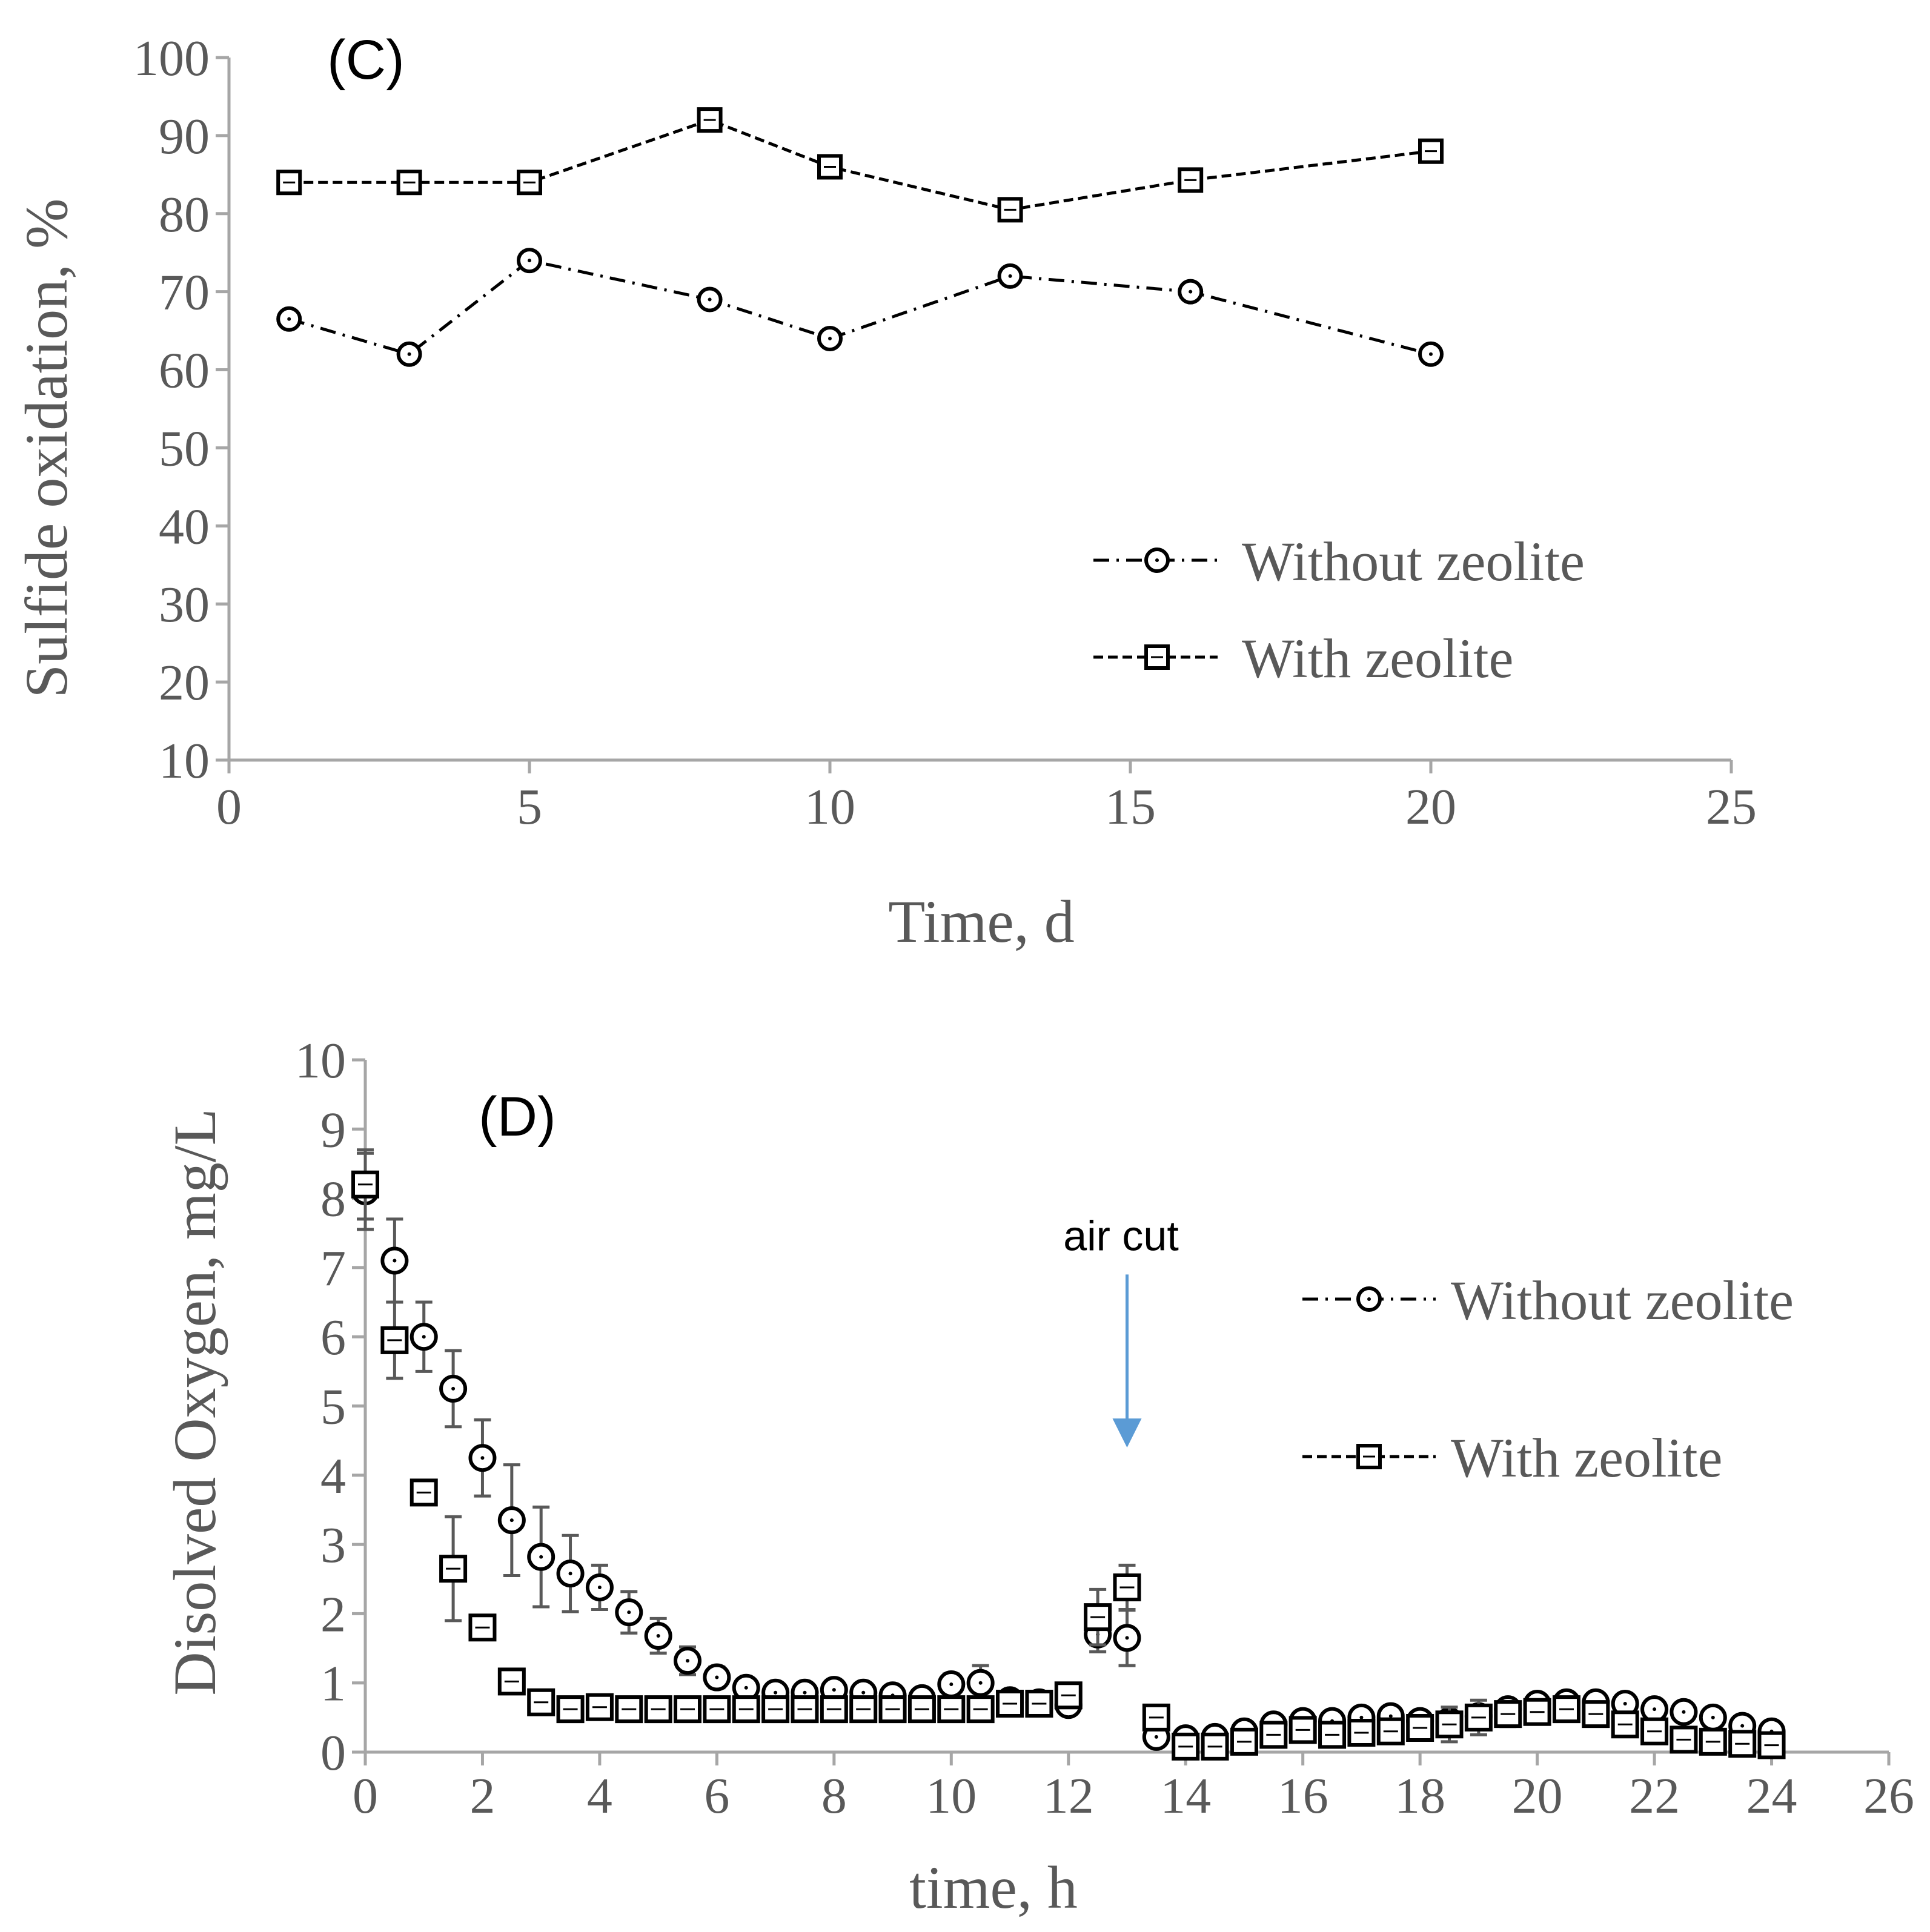 This screenshot has width=1930, height=1932. I want to click on chart-c-y-axis-title: Sulfide oxidation, %, so click(46, 449).